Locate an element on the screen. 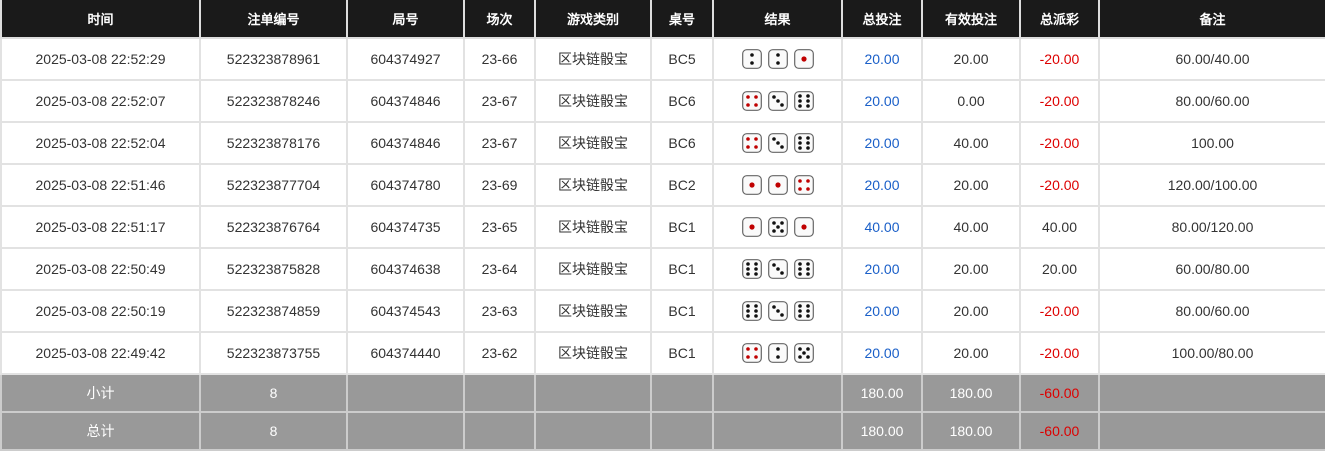 This screenshot has width=1325, height=470. valid-bet-cell: 0.00 is located at coordinates (971, 101).